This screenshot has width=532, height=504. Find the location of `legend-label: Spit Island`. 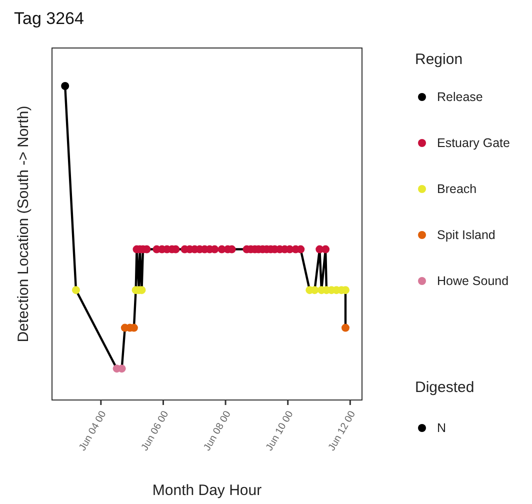

legend-label: Spit Island is located at coordinates (466, 235).